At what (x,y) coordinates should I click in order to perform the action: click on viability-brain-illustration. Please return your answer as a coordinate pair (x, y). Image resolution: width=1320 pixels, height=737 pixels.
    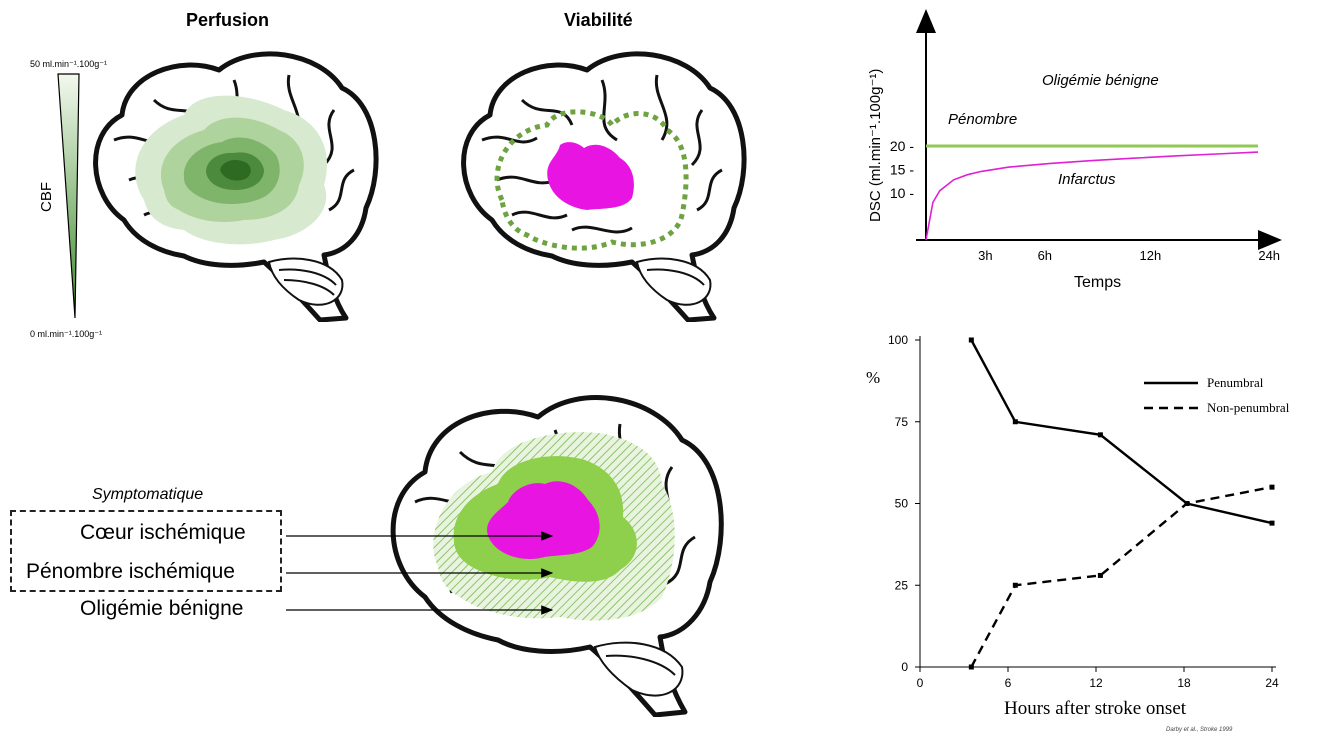
    Looking at the image, I should click on (604, 186).